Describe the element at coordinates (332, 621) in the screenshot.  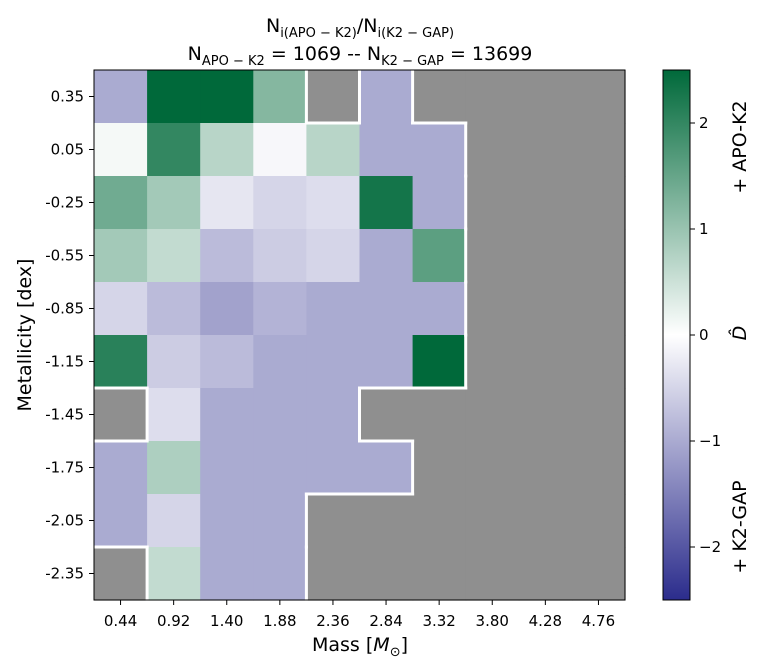
I see `x-tick-label: 2.36` at that location.